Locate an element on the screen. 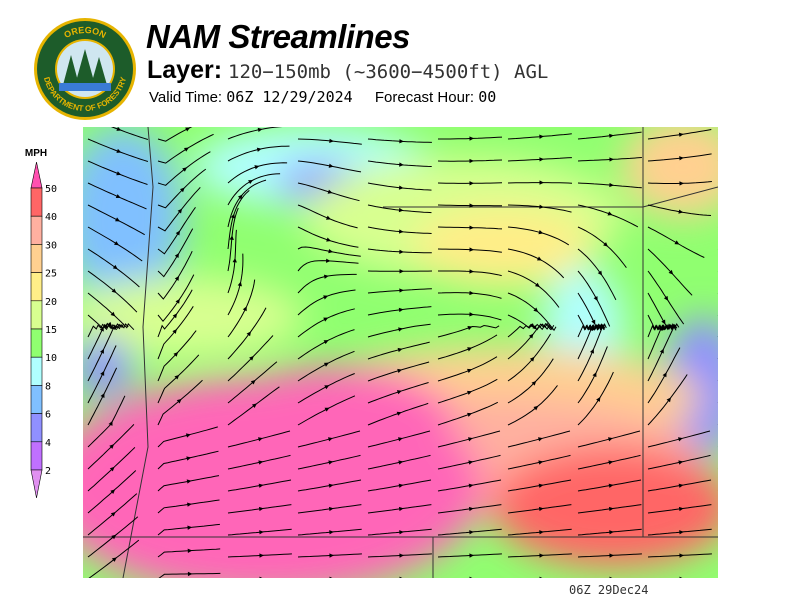 Image resolution: width=800 pixels, height=600 pixels. forecast-hour-value: 00 is located at coordinates (487, 97).